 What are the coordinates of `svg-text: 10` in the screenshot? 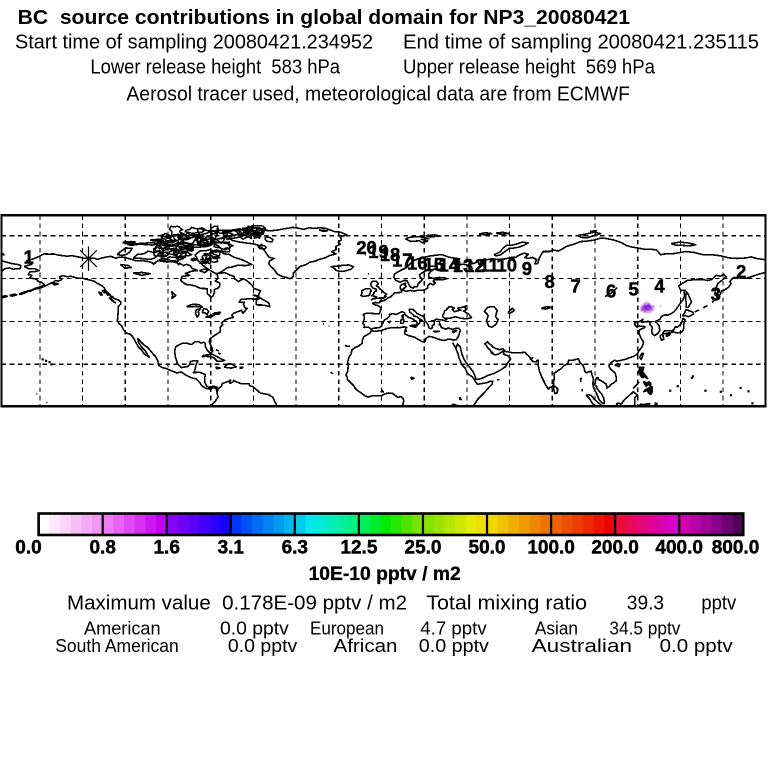 It's located at (507, 265).